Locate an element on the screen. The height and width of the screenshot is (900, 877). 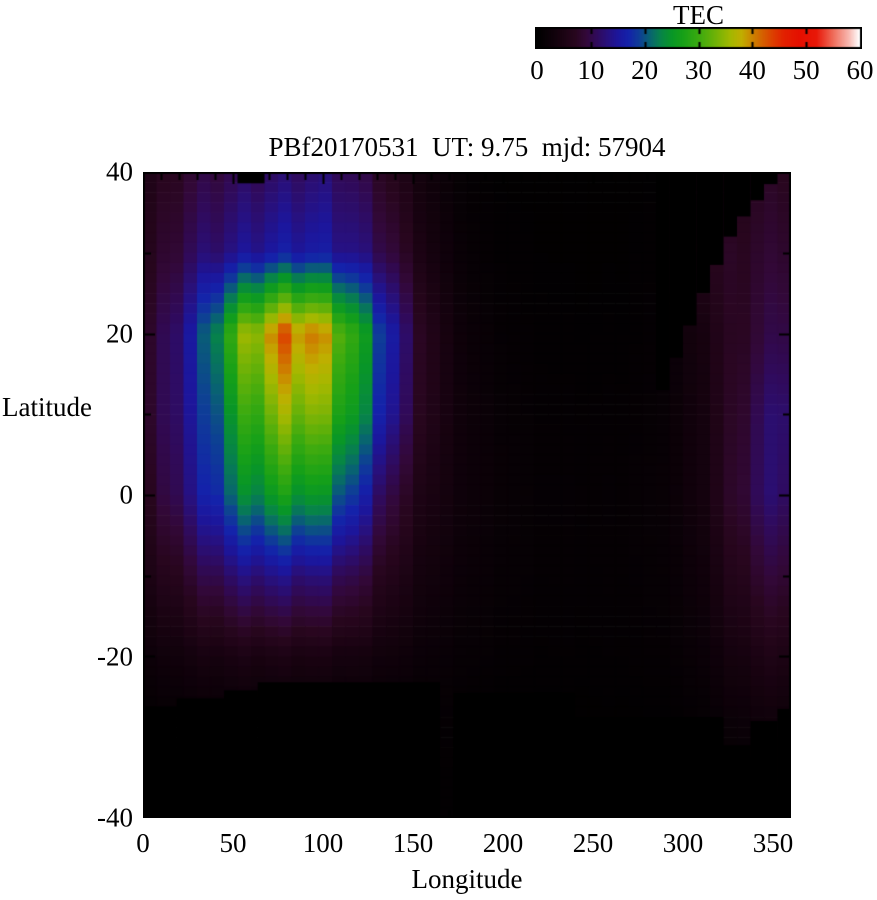
colorbar-tick-label: 30 is located at coordinates (698, 70).